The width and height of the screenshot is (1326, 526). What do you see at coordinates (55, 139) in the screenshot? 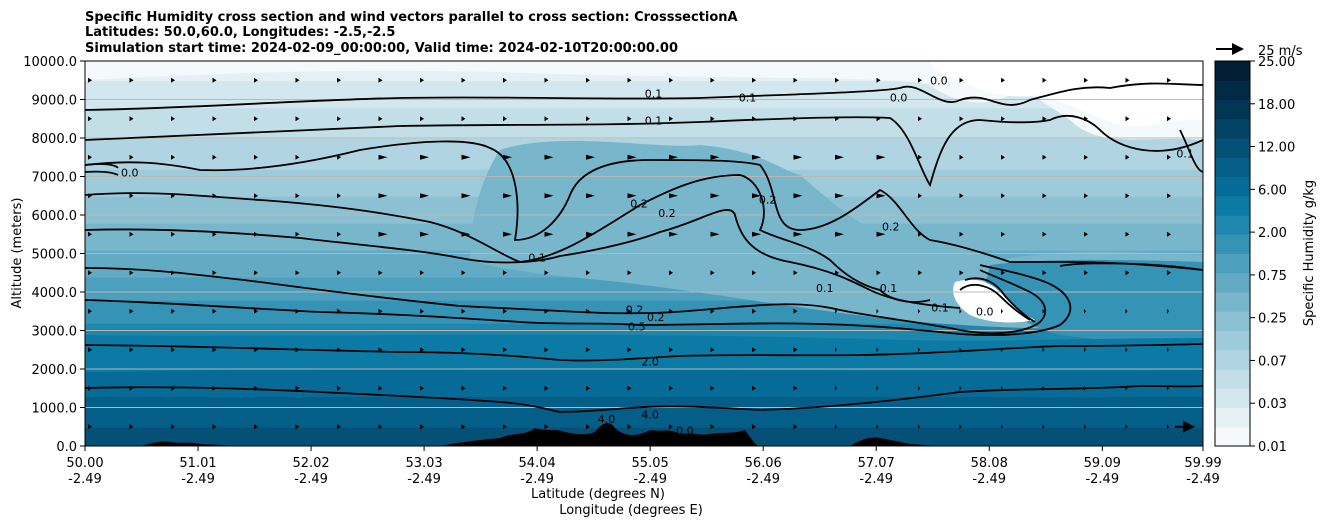
I see `y-tick-label: 8000.0` at bounding box center [55, 139].